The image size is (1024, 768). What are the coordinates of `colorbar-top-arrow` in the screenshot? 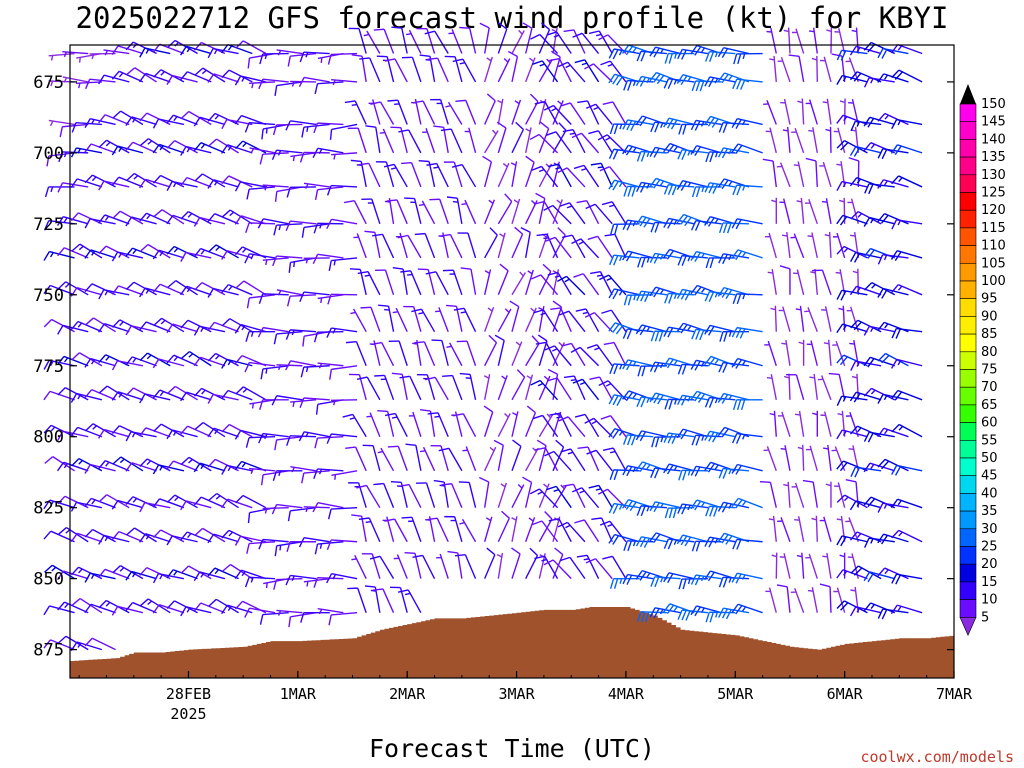 It's located at (968, 94).